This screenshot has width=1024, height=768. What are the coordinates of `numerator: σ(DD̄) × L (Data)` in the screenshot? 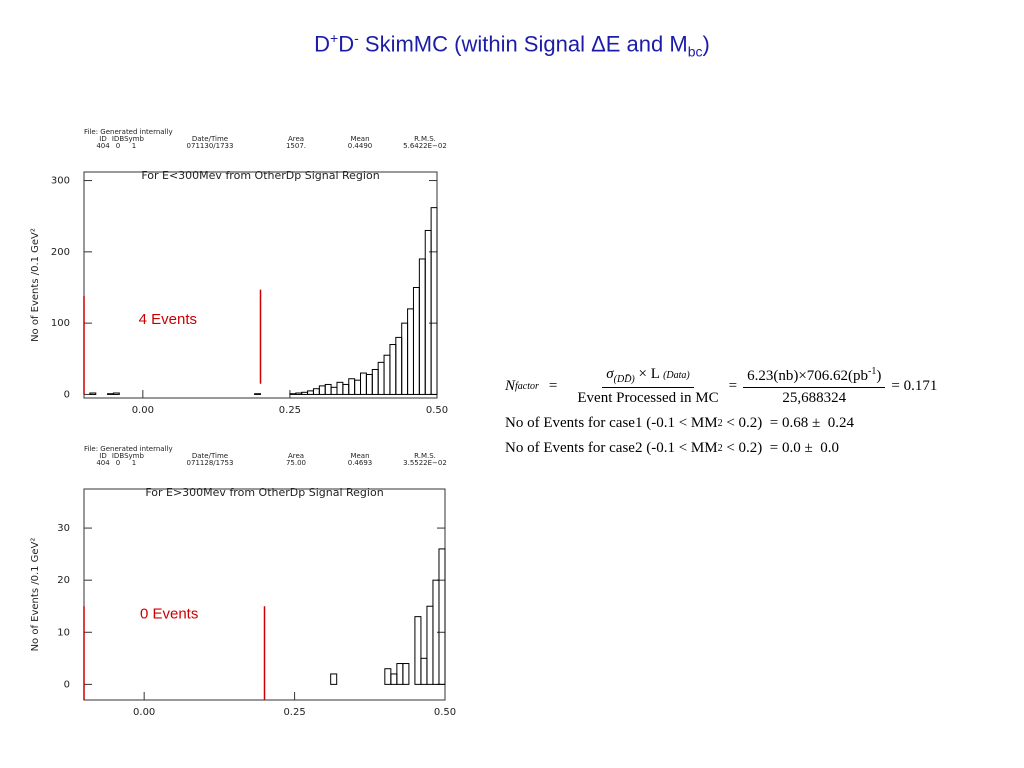 It's located at (648, 377).